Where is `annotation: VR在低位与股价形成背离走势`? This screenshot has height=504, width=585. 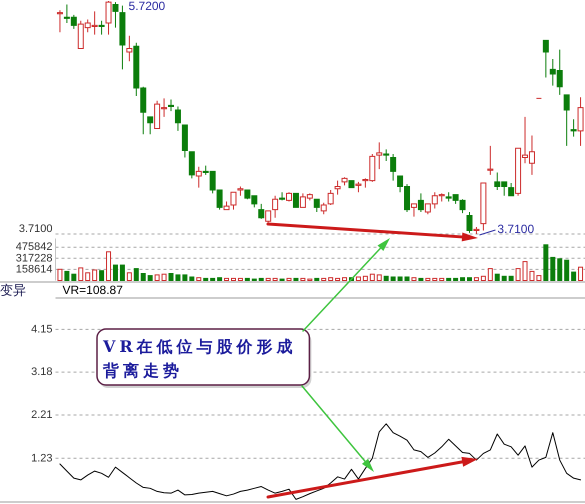
annotation: VR在低位与股价形成背离走势 is located at coordinates (199, 358).